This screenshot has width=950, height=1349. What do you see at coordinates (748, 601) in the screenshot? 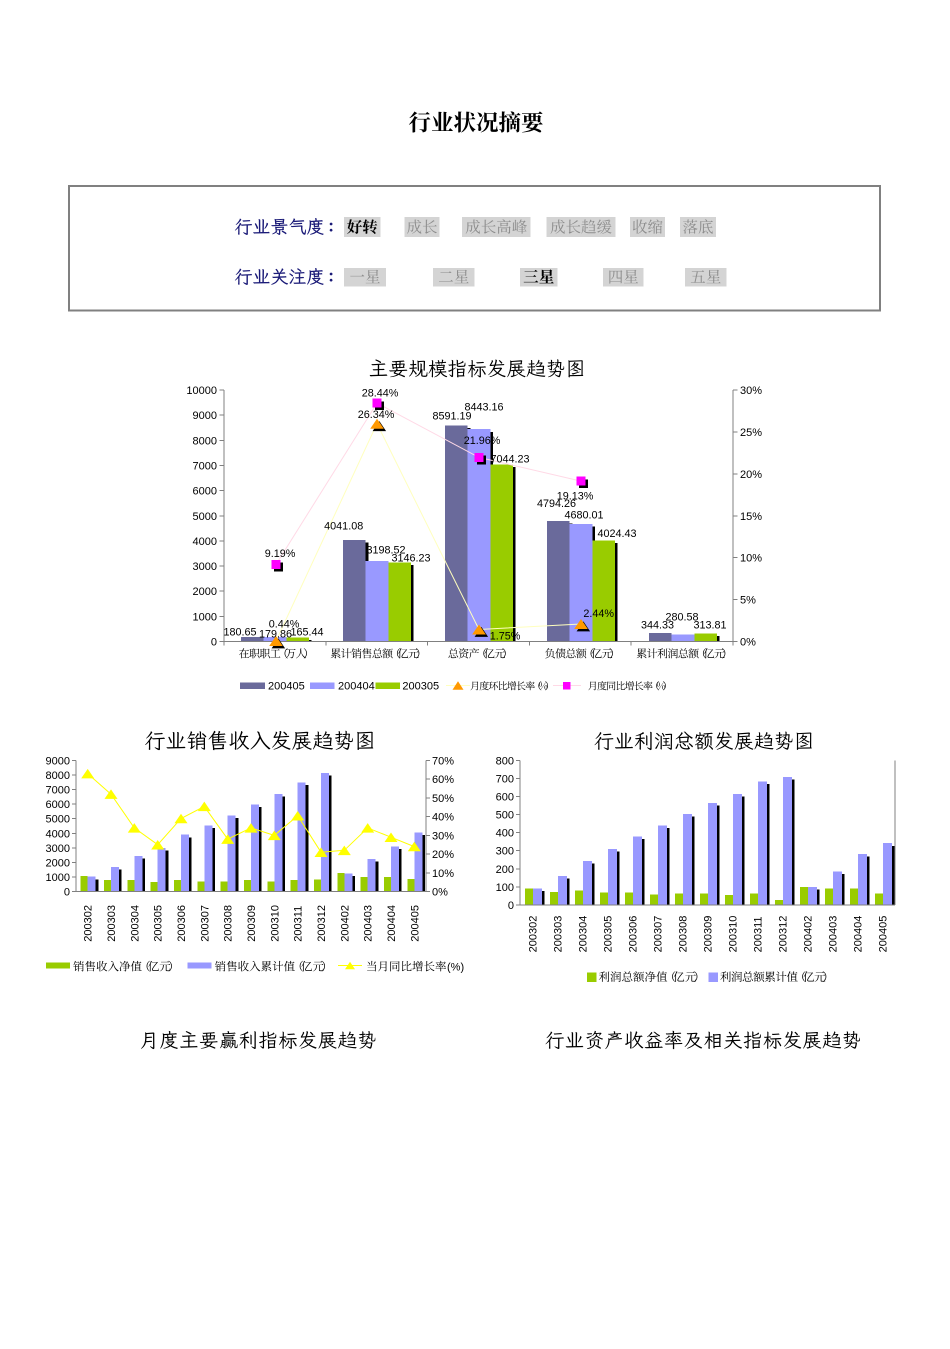
I see `svg-text: 5%` at bounding box center [748, 601].